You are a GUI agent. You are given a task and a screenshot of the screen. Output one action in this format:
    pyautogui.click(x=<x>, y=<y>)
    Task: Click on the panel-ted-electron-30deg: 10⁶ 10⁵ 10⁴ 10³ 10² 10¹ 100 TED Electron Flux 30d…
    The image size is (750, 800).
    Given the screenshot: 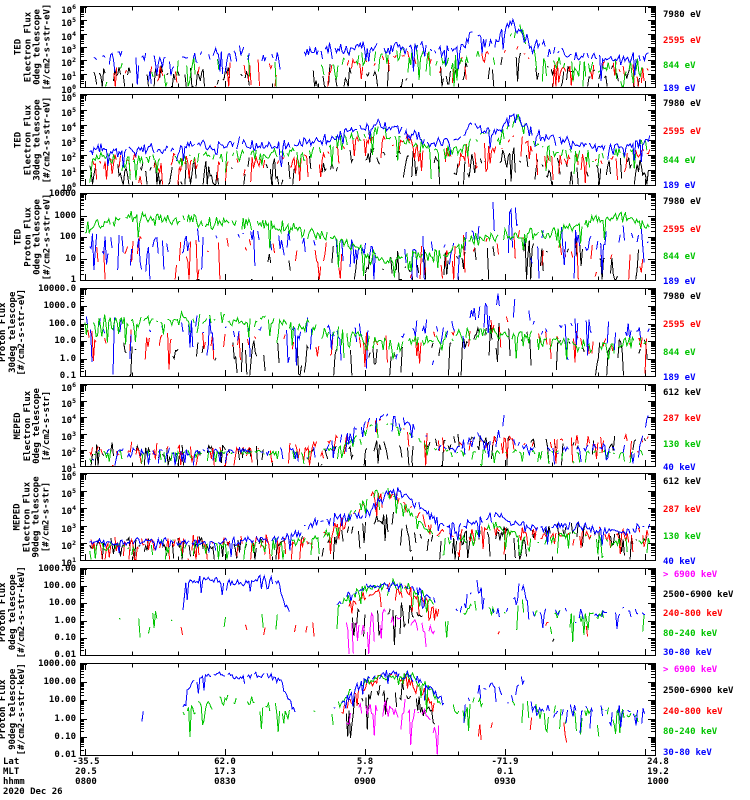 What is the action you would take?
    pyautogui.click(x=375, y=142)
    